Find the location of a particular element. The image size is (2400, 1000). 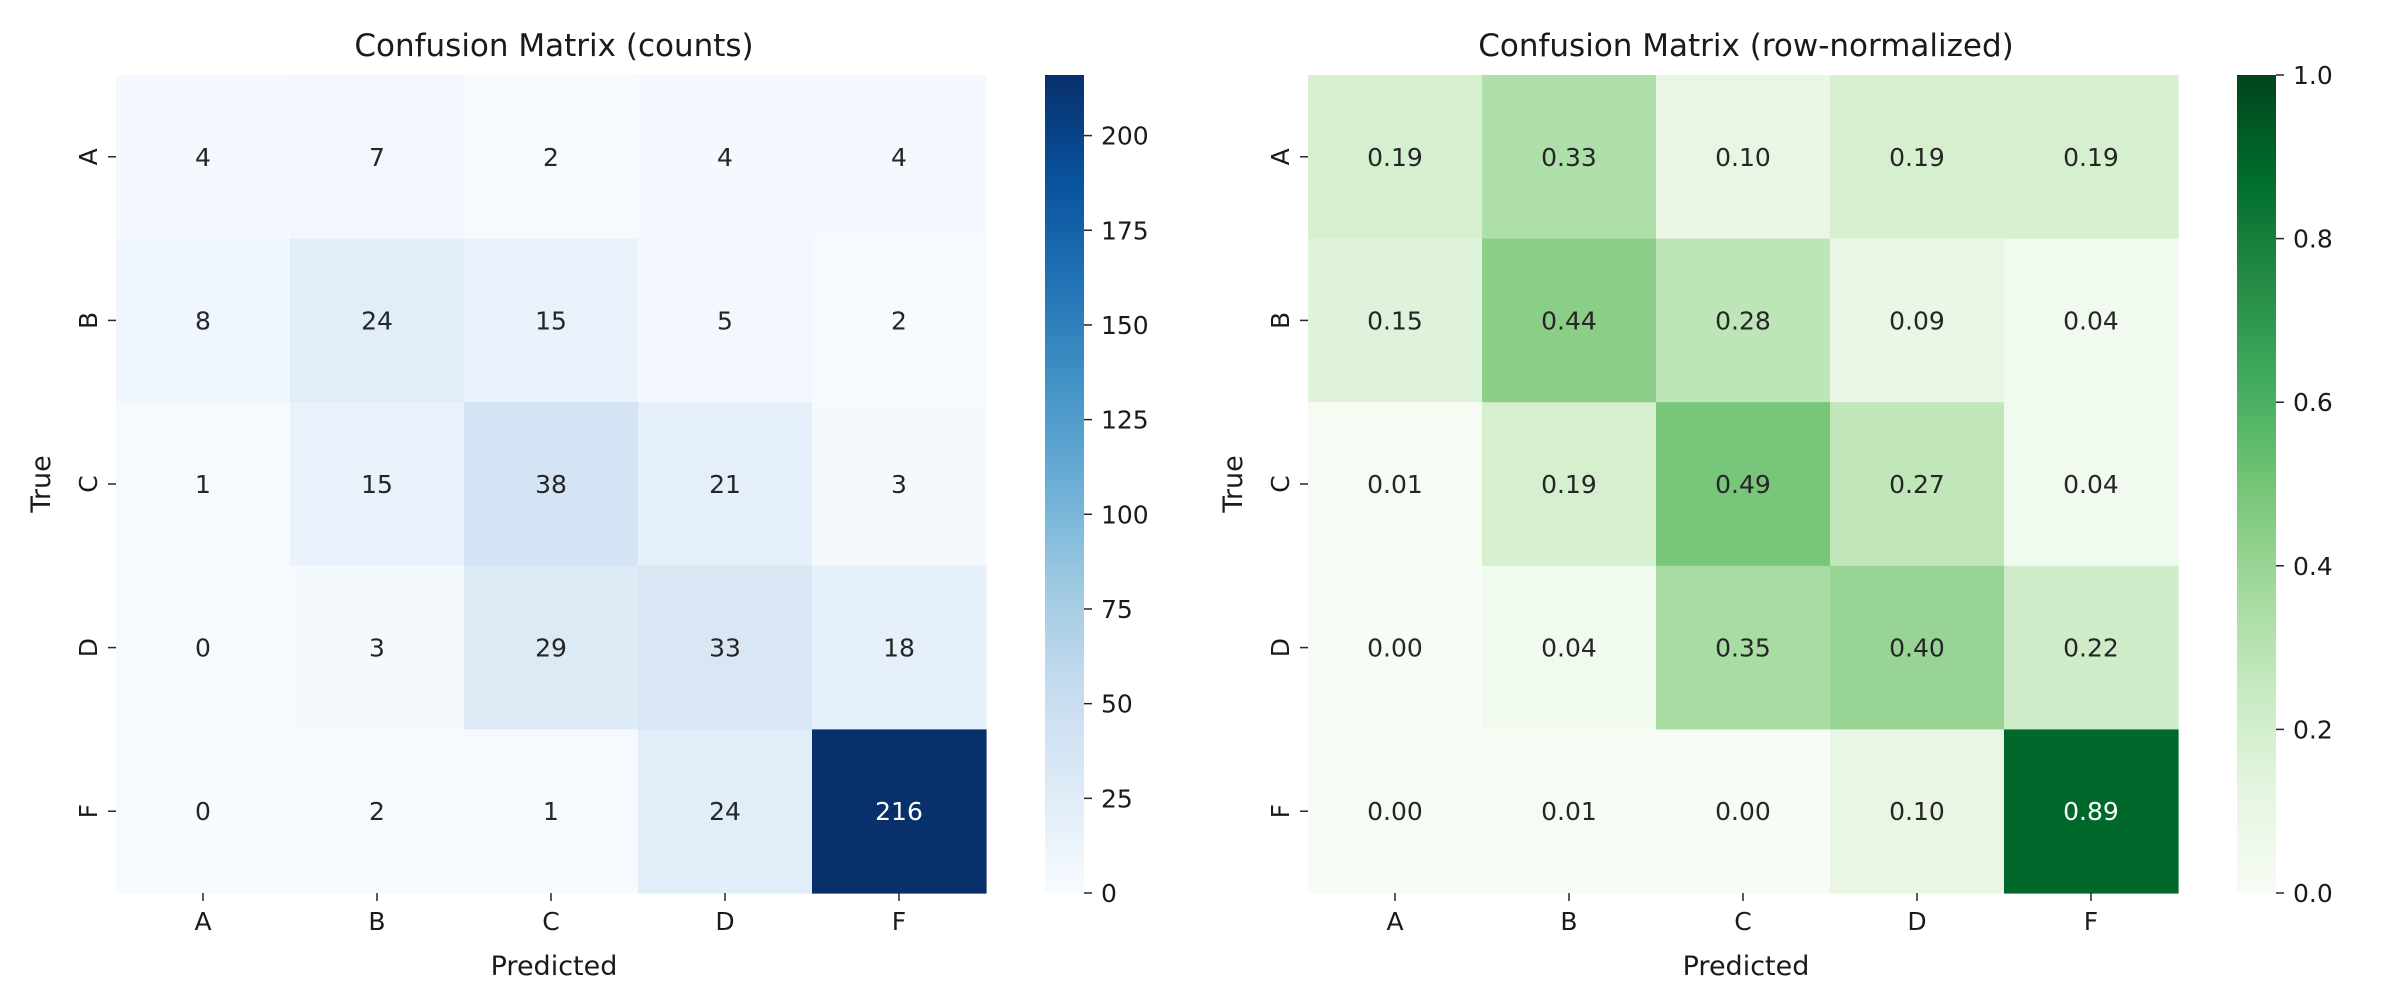

cell-value-label: 0.89 is located at coordinates (2091, 811).